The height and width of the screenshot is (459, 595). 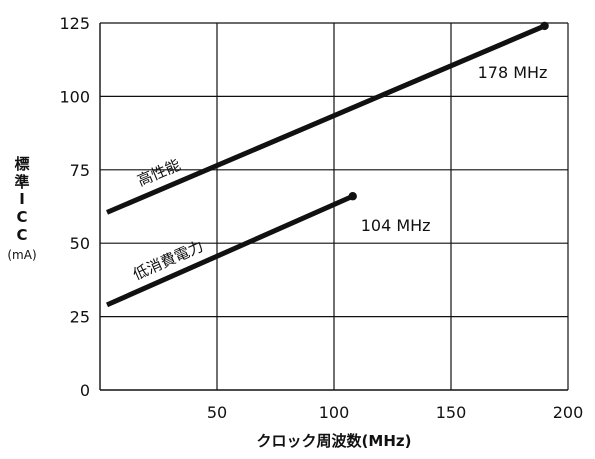 What do you see at coordinates (395, 412) in the screenshot?
I see `x-tick-labels: 50 100 150 200` at bounding box center [395, 412].